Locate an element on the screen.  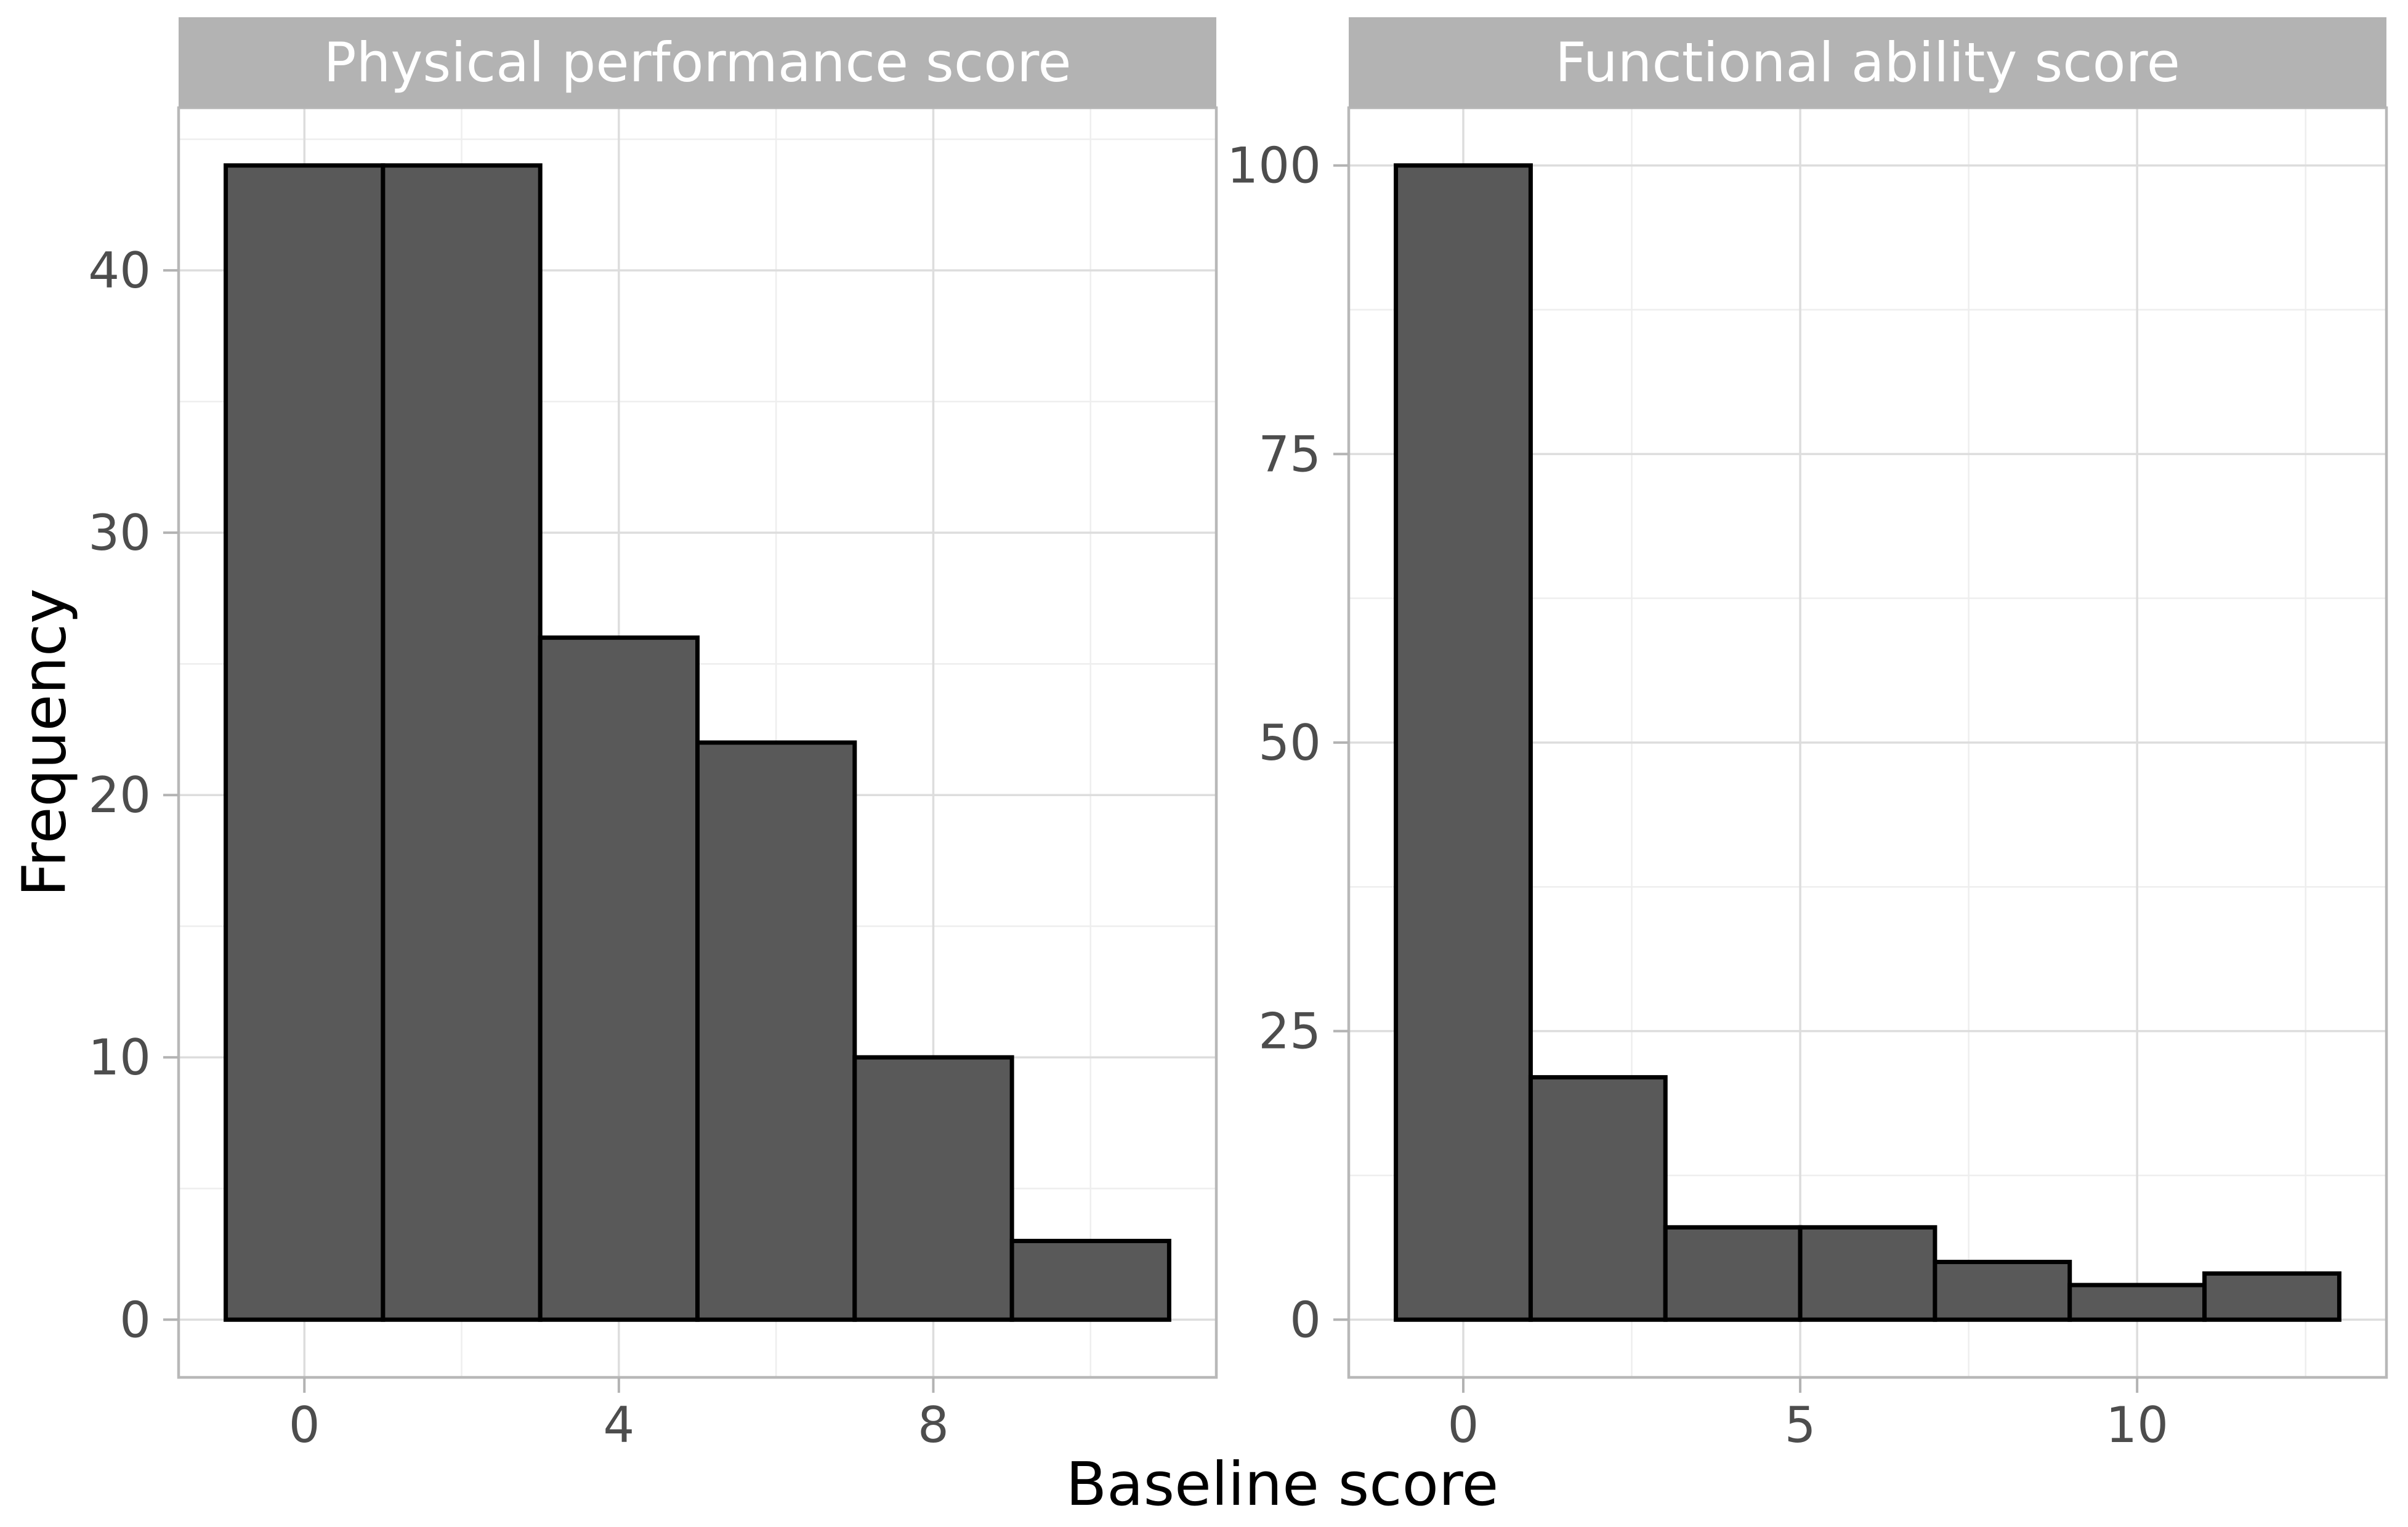
facet-strip-physical-performance: Physical performance score is located at coordinates (697, 62).